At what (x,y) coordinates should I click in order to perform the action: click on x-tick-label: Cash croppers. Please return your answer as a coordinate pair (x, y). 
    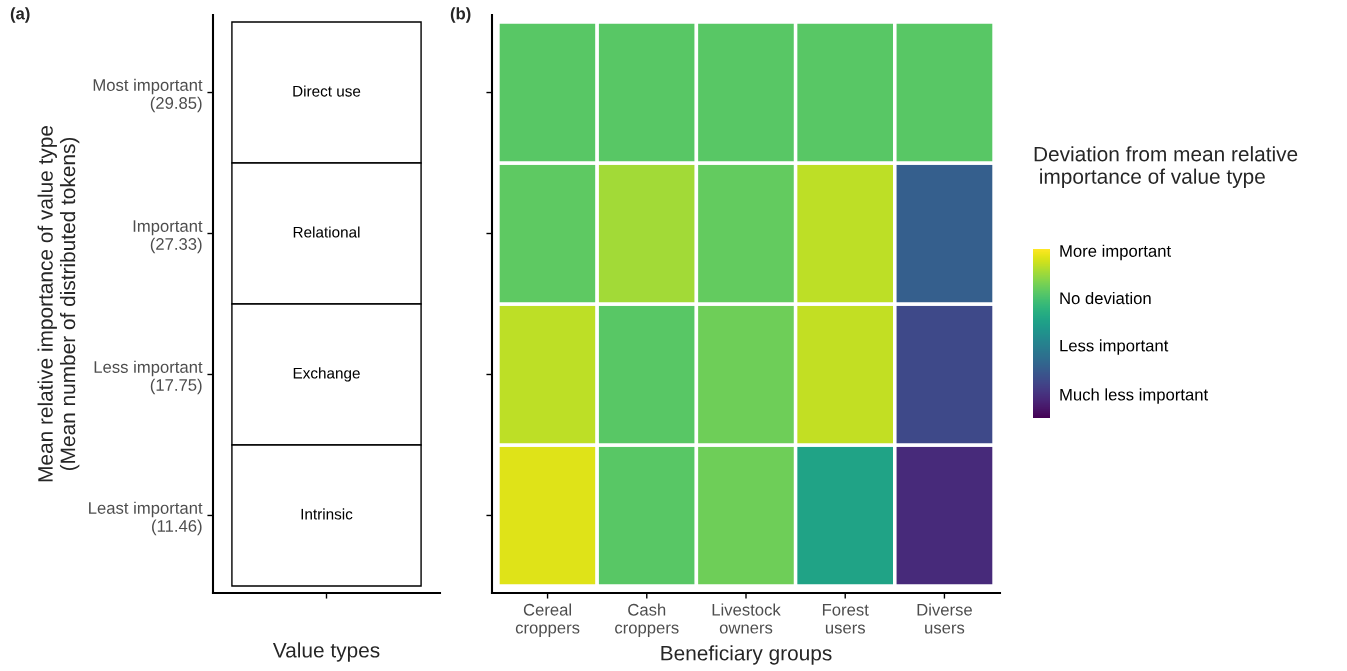
    Looking at the image, I should click on (647, 620).